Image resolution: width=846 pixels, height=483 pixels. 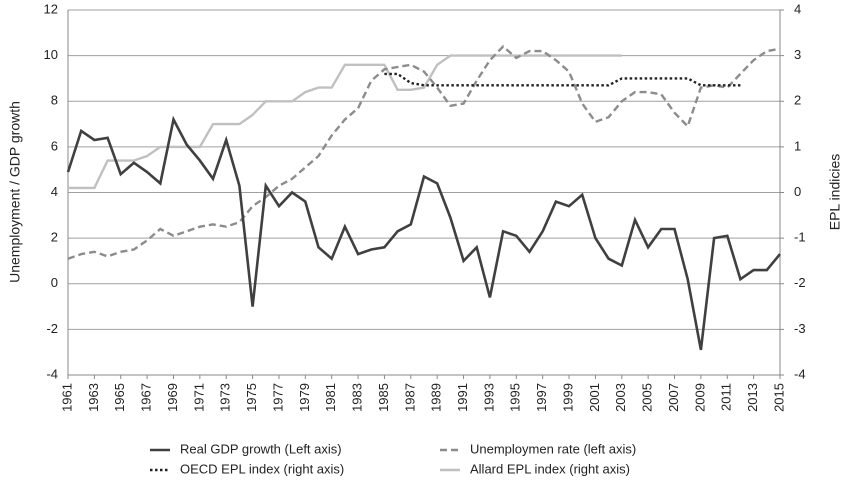 I want to click on x-tick-label: 1975, so click(x=251, y=397).